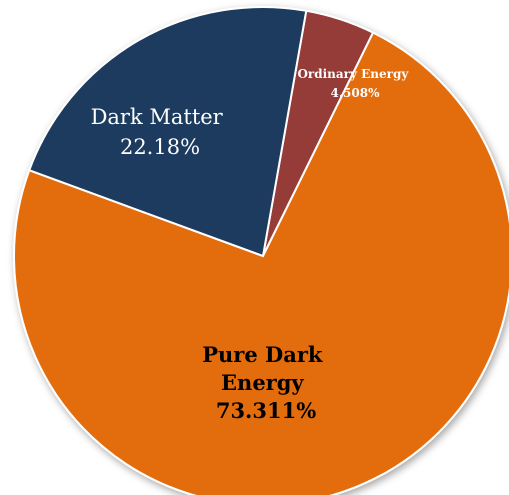 The image size is (509, 495). Describe the element at coordinates (262, 382) in the screenshot. I see `slice-name-pure-dark-energy-line2: Energy` at that location.